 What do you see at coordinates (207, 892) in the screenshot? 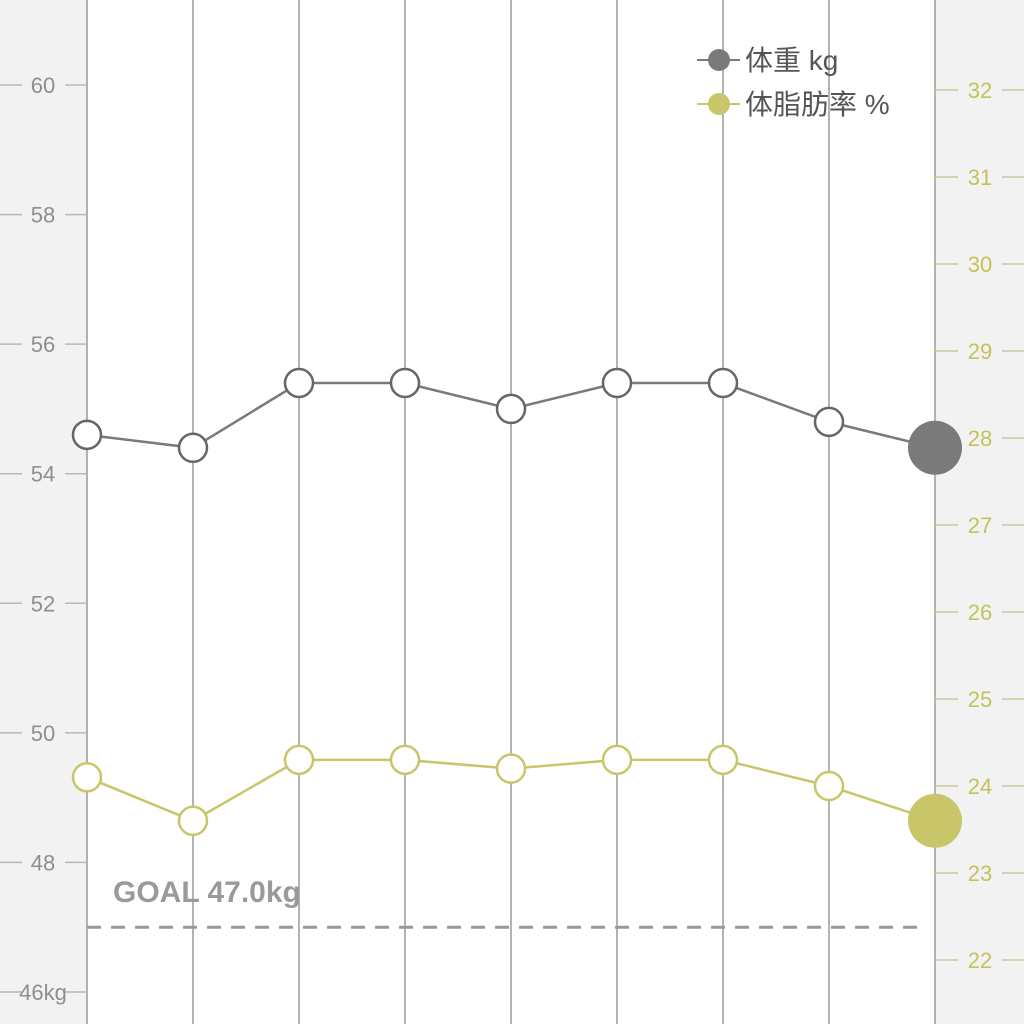
I see `goal-label: GOAL 47.0kg` at bounding box center [207, 892].